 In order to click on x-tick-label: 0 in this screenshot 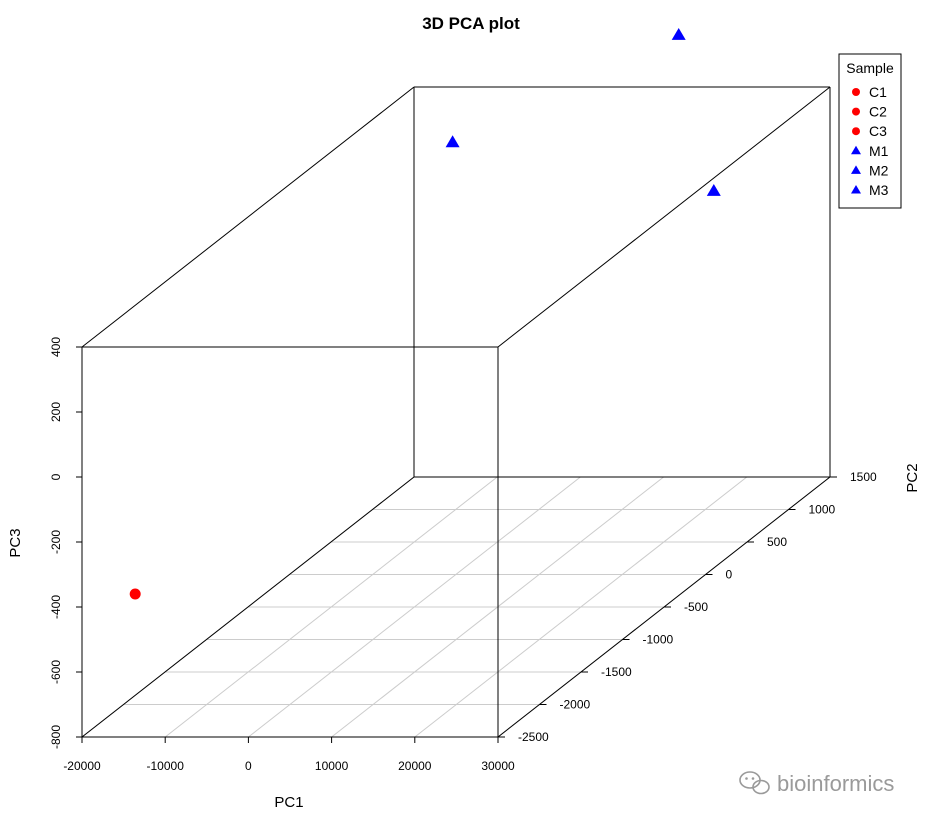, I will do `click(248, 766)`.